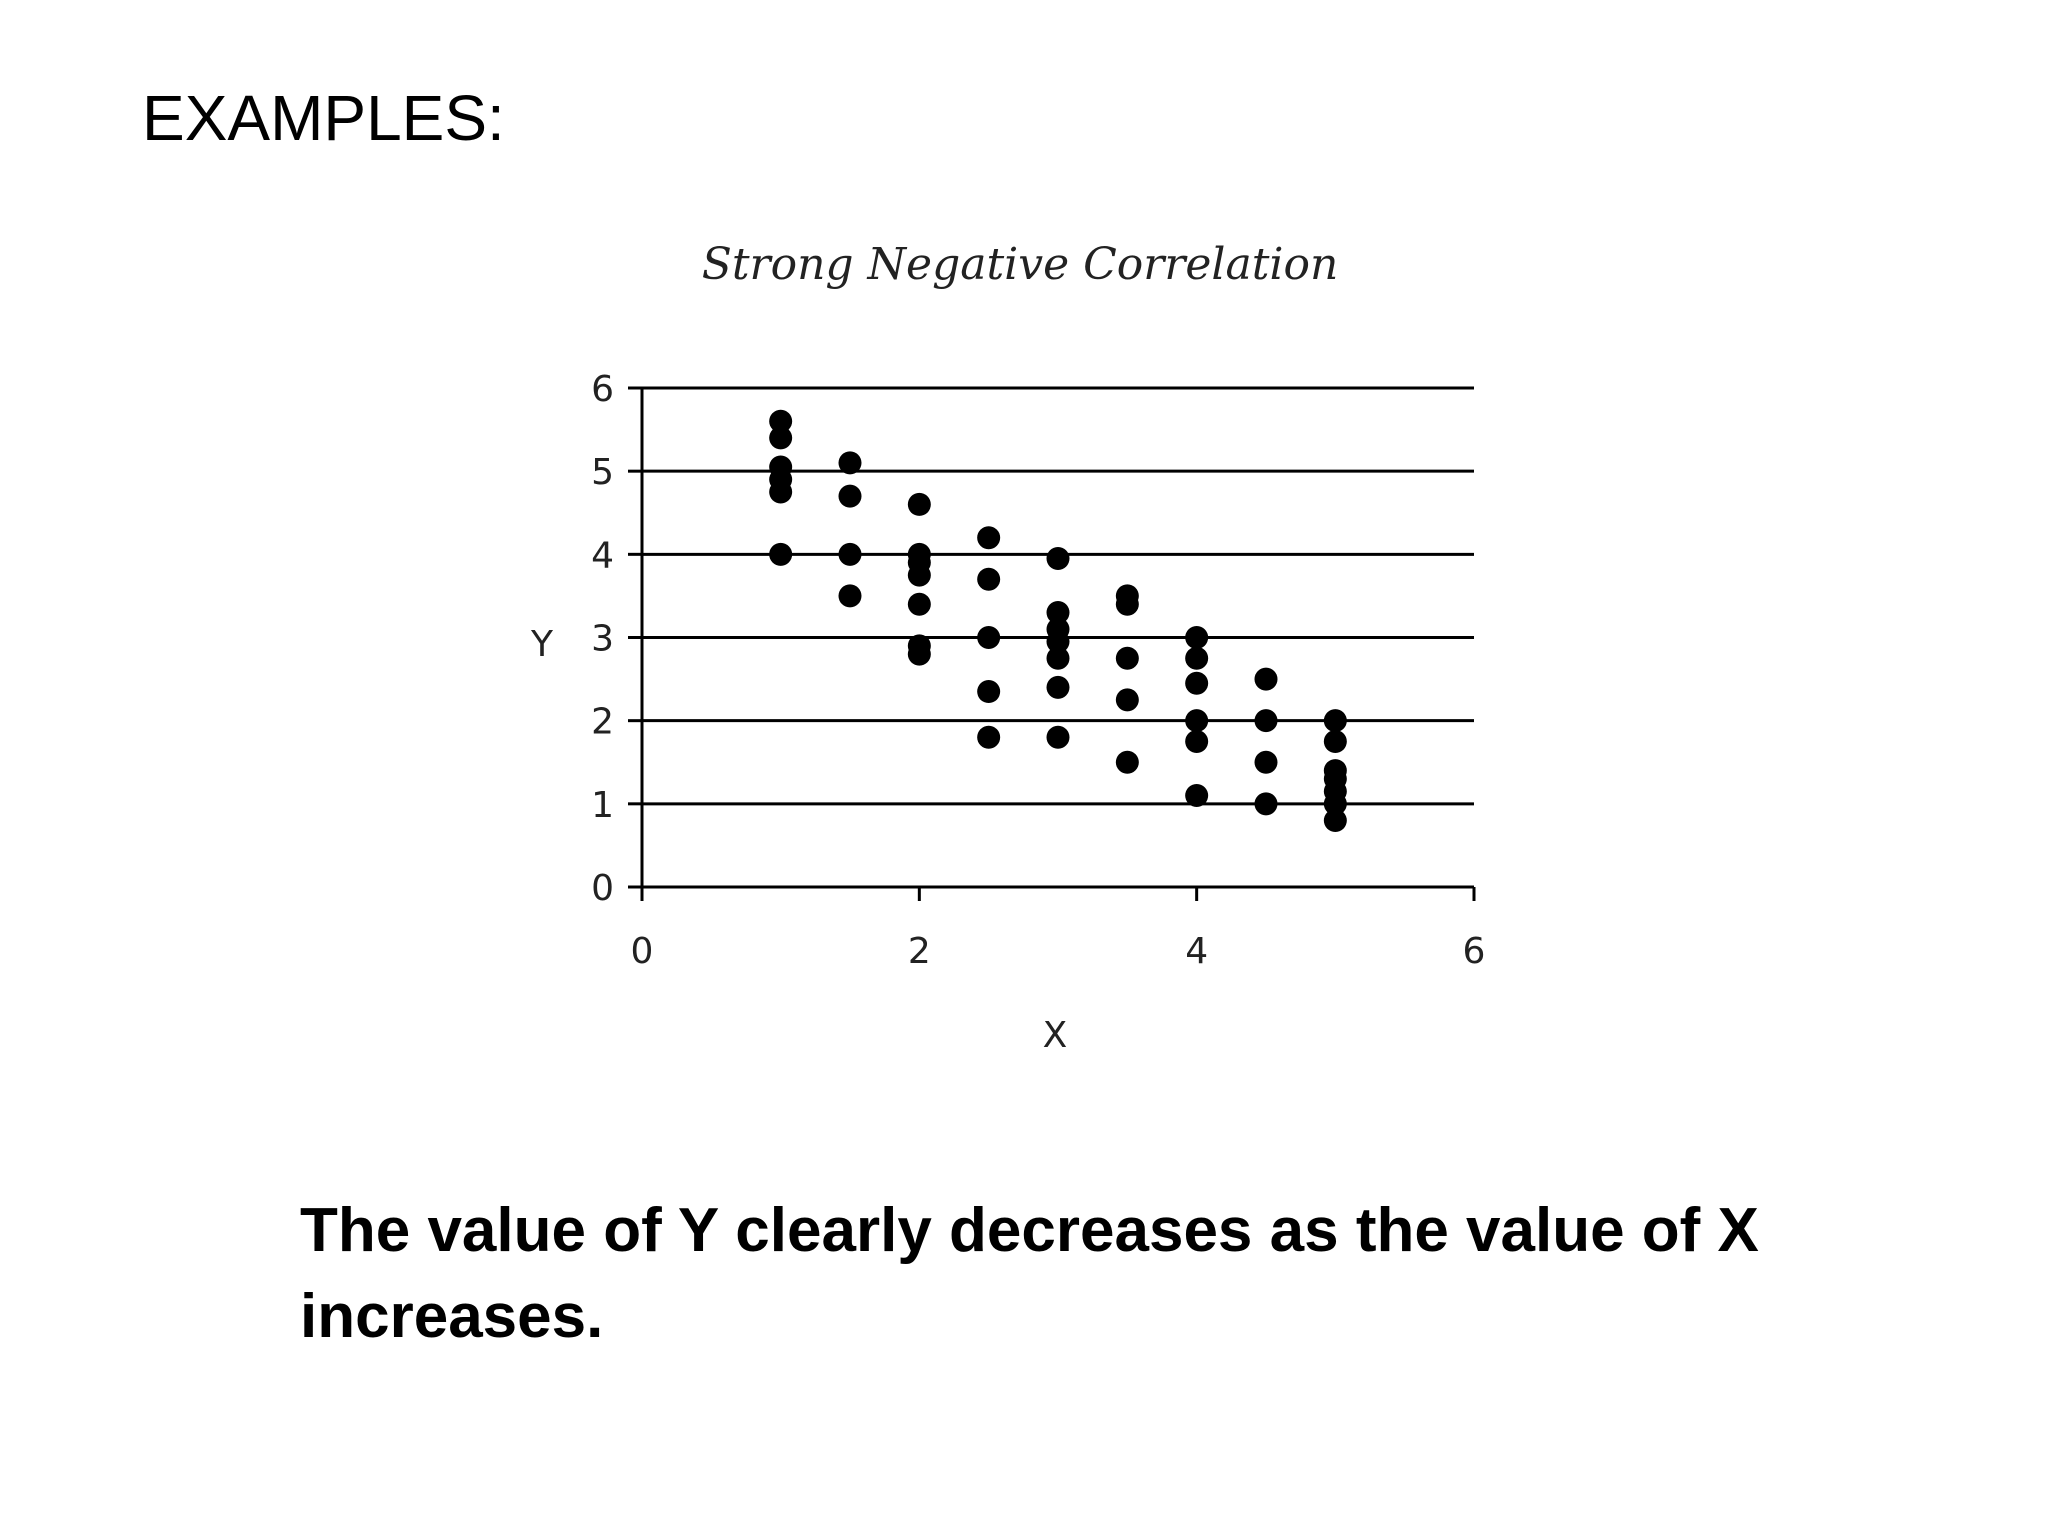 The image size is (2048, 1536). What do you see at coordinates (602, 555) in the screenshot?
I see `y-tick-label-4: 4` at bounding box center [602, 555].